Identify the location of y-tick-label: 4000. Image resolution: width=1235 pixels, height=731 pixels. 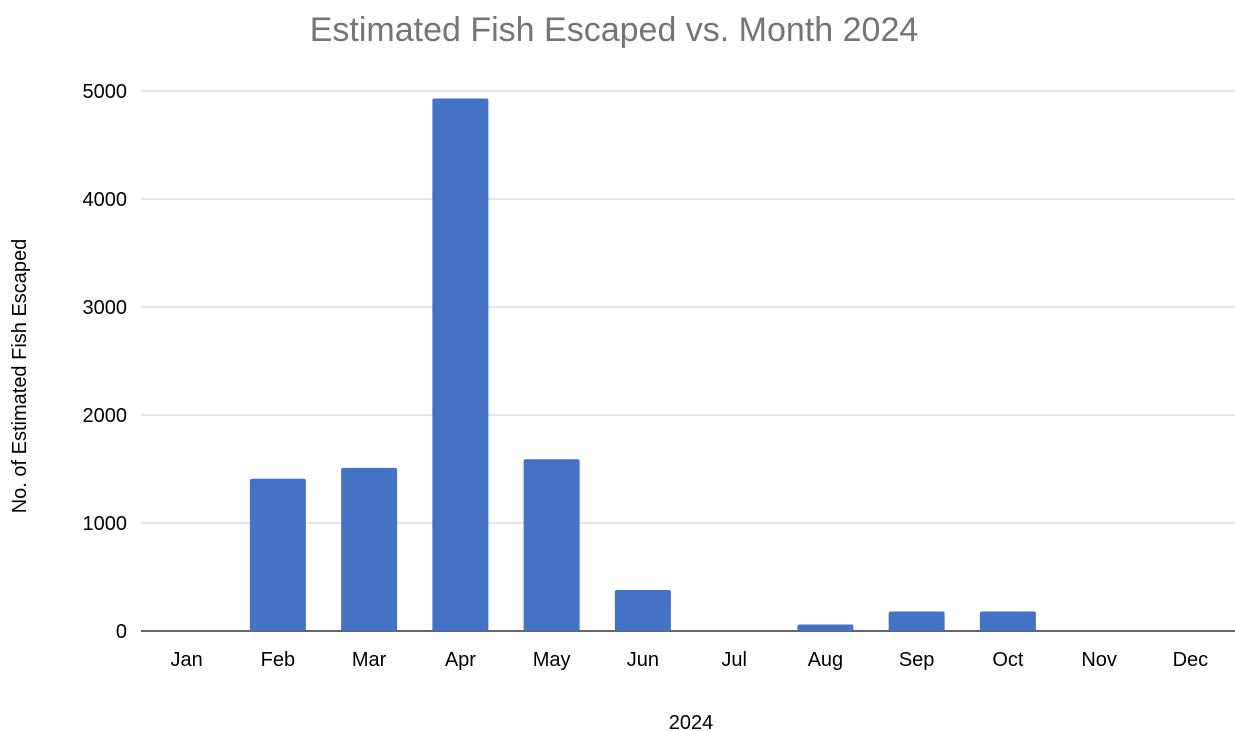
(105, 200).